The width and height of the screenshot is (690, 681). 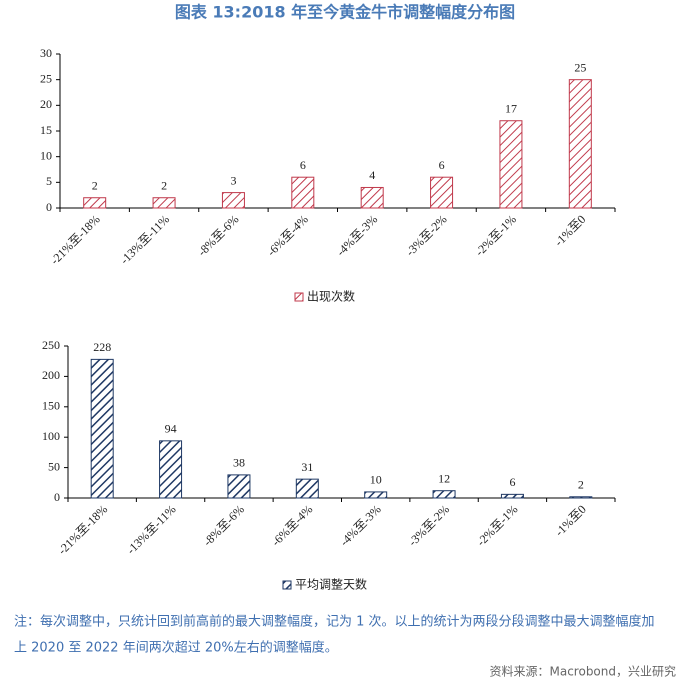 What do you see at coordinates (444, 478) in the screenshot?
I see `data-label: 12` at bounding box center [444, 478].